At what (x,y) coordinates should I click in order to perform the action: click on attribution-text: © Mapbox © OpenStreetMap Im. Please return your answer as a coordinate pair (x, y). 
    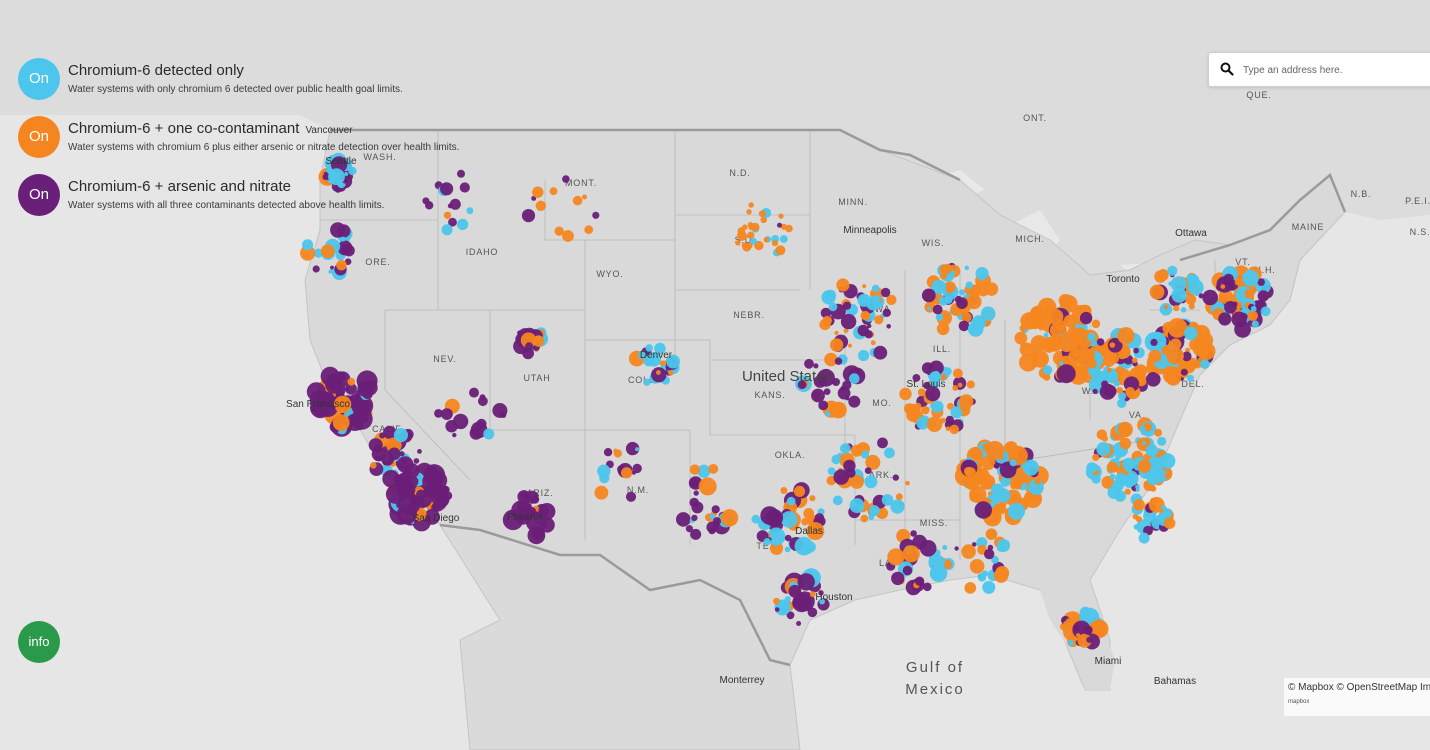
    Looking at the image, I should click on (1359, 687).